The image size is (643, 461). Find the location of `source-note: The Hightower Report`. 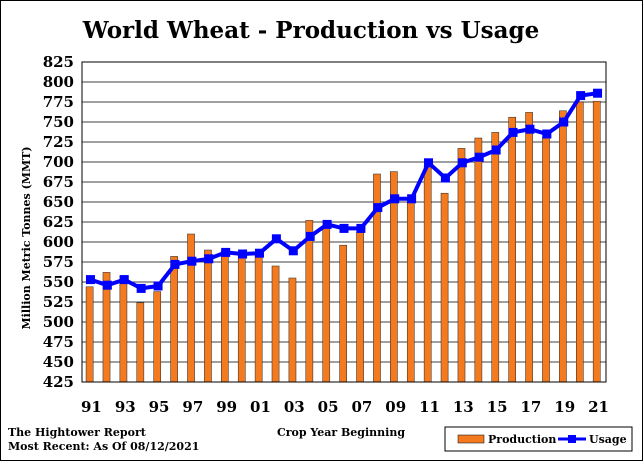

source-note: The Hightower Report is located at coordinates (77, 432).